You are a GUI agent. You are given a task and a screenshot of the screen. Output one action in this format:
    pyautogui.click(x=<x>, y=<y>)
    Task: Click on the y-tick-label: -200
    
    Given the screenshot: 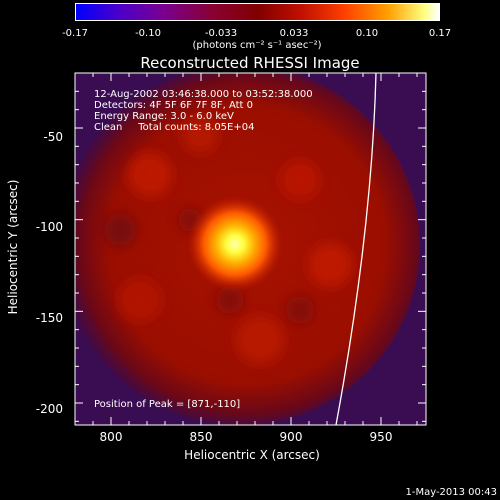 What is the action you would take?
    pyautogui.click(x=49, y=409)
    